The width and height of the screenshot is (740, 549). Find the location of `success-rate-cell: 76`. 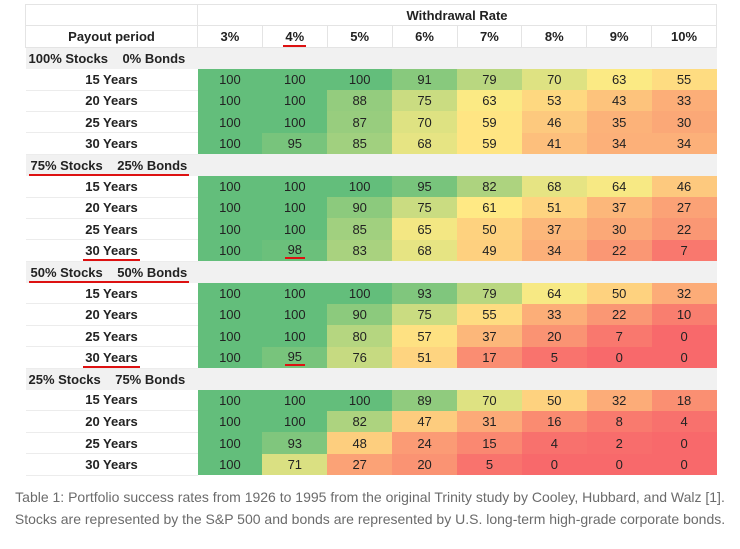

success-rate-cell: 76 is located at coordinates (360, 357).